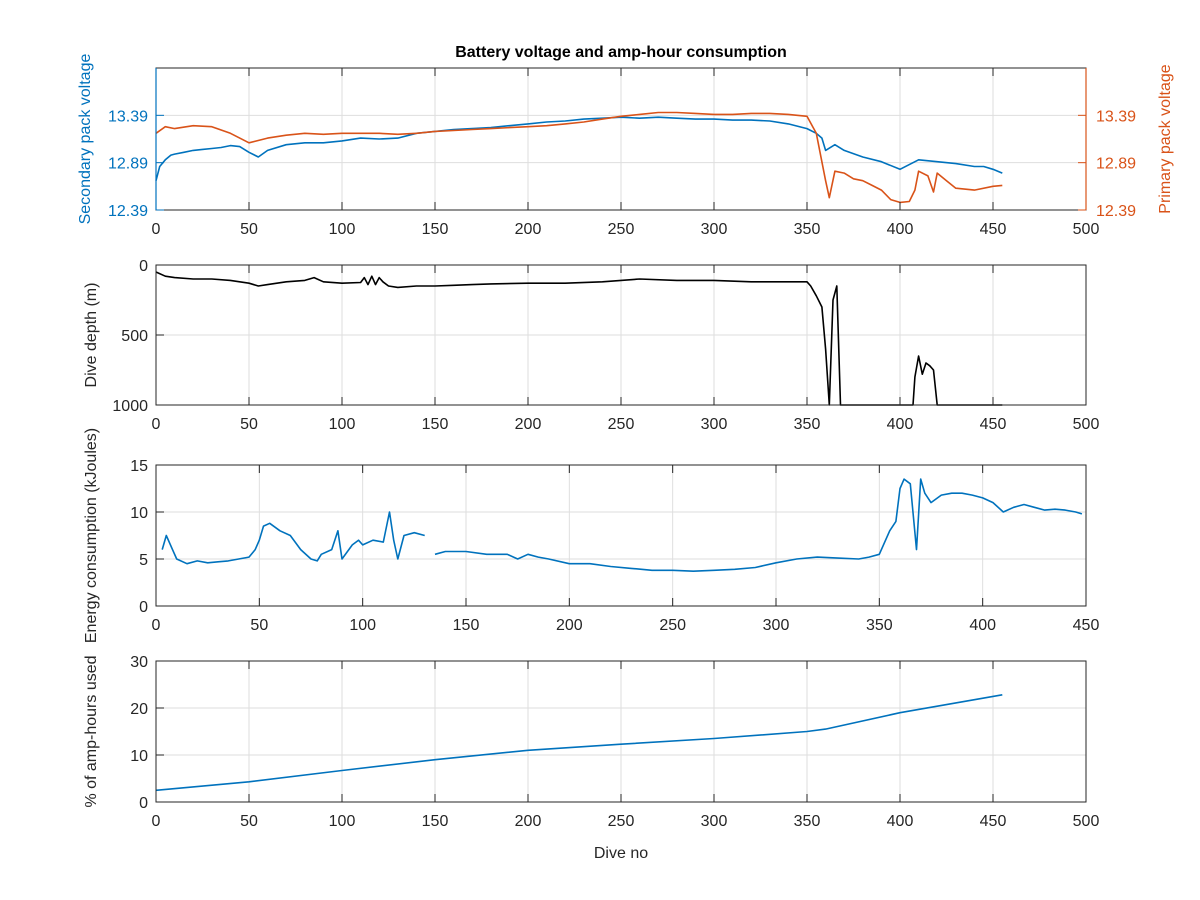 Image resolution: width=1200 pixels, height=900 pixels. I want to click on chart-title: Battery voltage and amp-hour consumption, so click(621, 52).